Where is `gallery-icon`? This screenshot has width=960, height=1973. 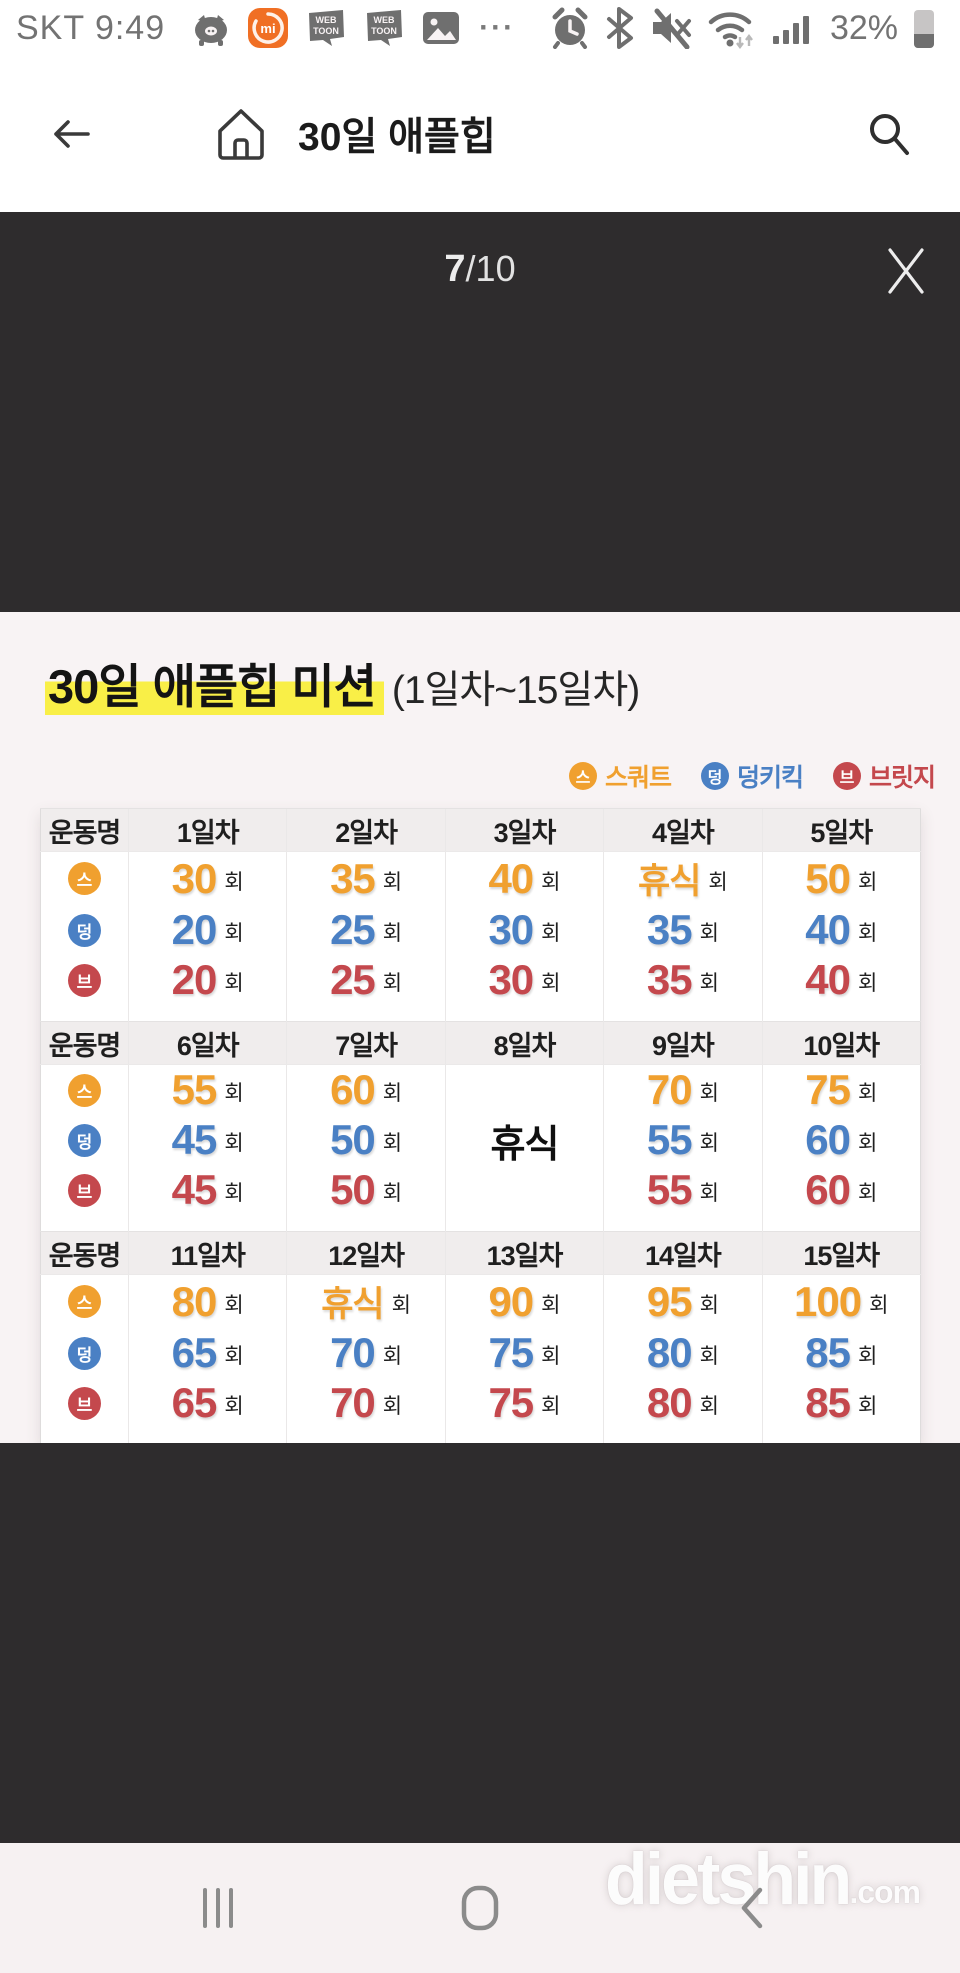
gallery-icon is located at coordinates (441, 28).